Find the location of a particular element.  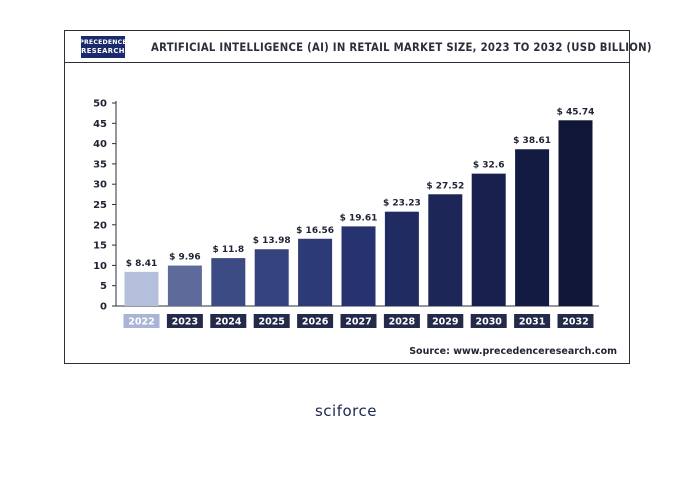

y-tick-label: 50 is located at coordinates (100, 104).